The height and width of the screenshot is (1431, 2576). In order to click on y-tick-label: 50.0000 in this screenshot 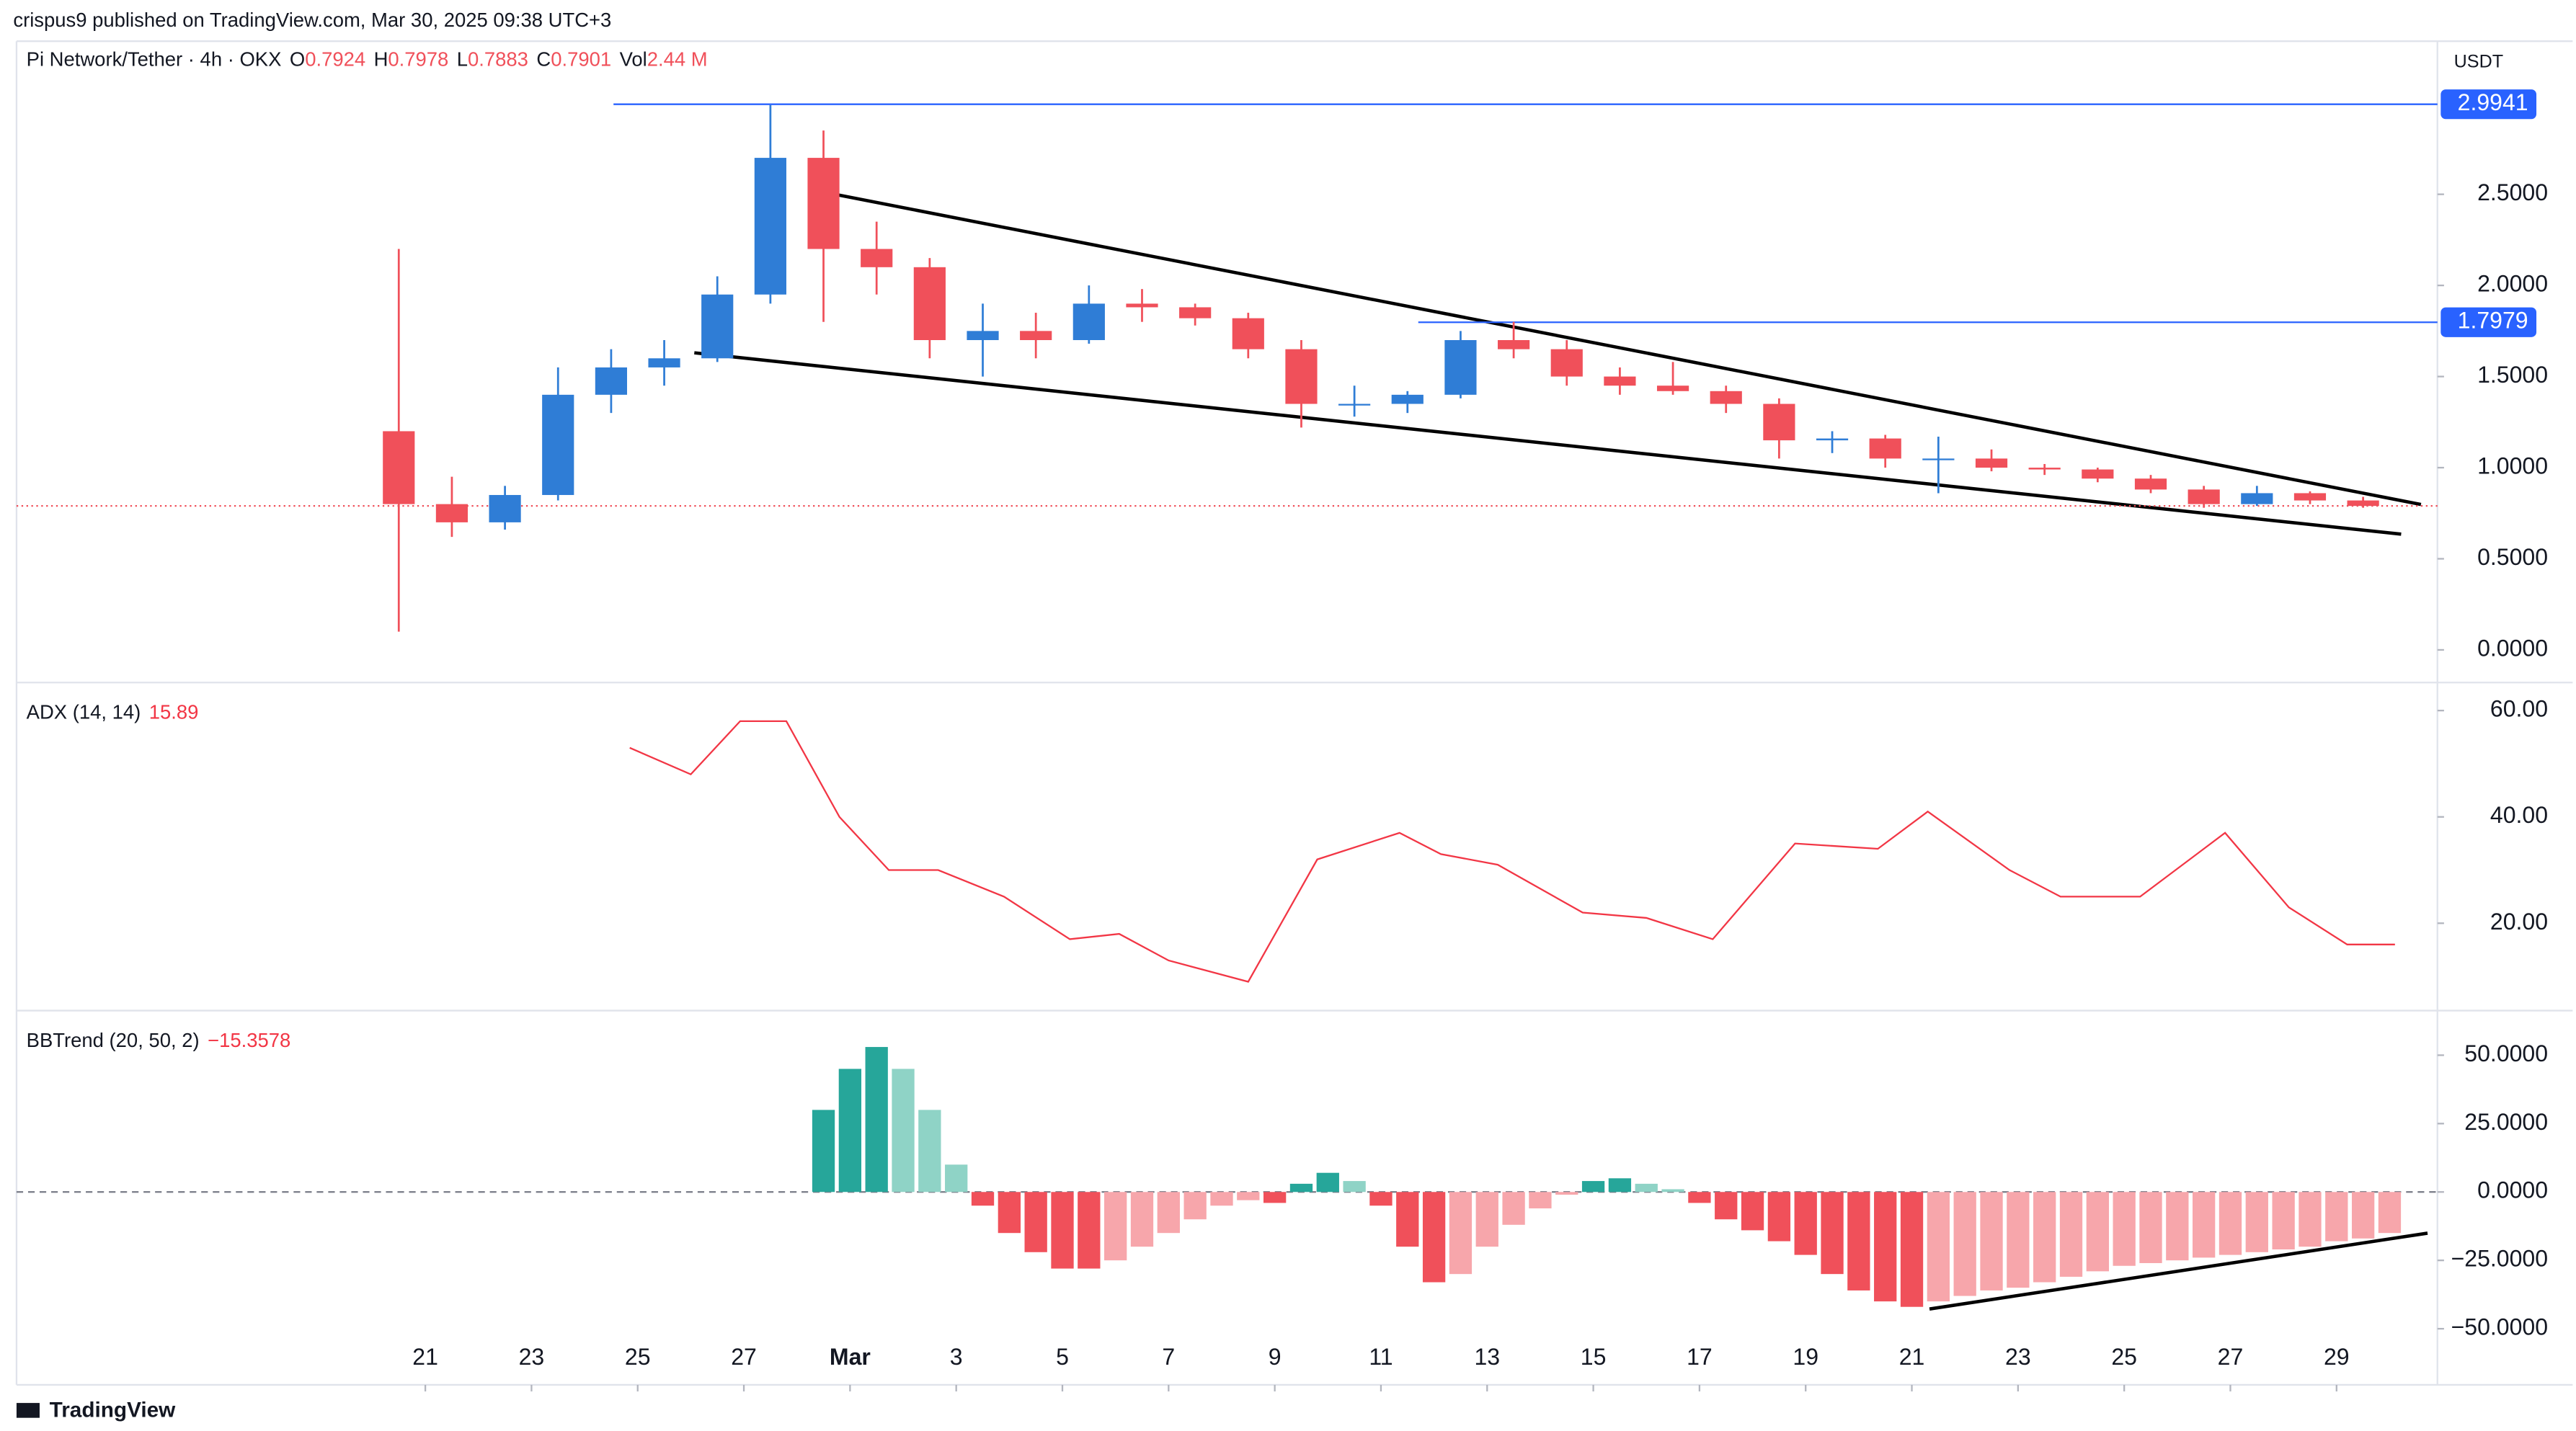, I will do `click(2506, 1053)`.